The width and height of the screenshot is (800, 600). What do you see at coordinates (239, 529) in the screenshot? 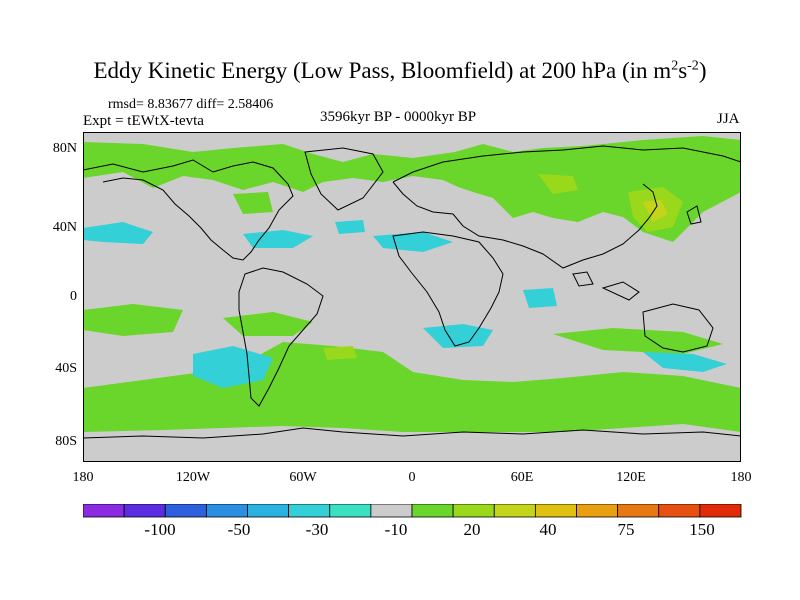
I see `colorbar-label-minus50: -50` at bounding box center [239, 529].